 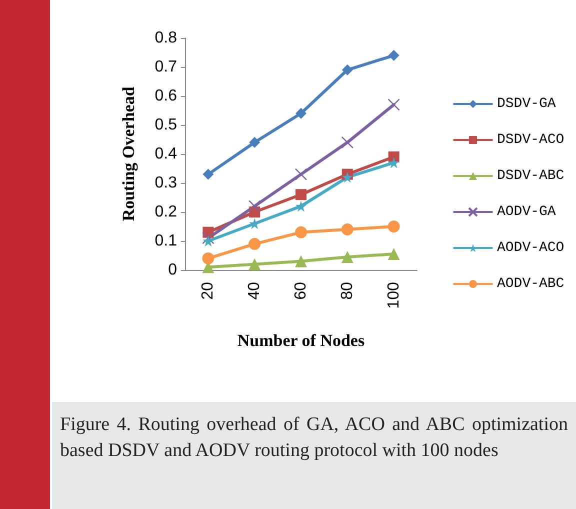 What do you see at coordinates (530, 176) in the screenshot?
I see `legend-label: DSDV-ABC` at bounding box center [530, 176].